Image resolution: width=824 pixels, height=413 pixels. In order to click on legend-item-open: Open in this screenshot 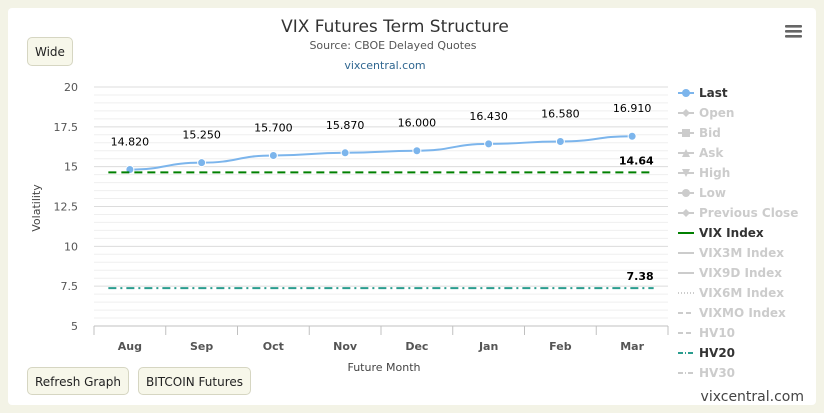, I will do `click(706, 113)`.